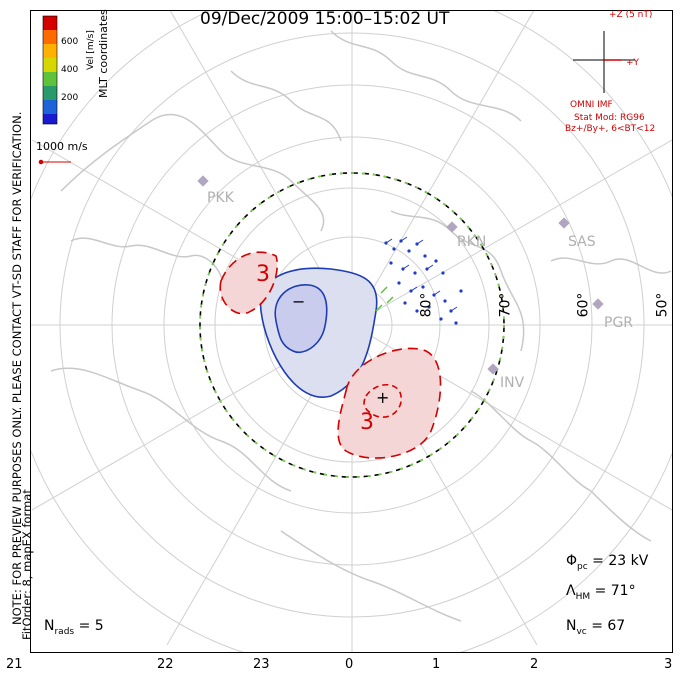  Describe the element at coordinates (349, 664) in the screenshot. I see `mlt-tick-0: 0` at that location.